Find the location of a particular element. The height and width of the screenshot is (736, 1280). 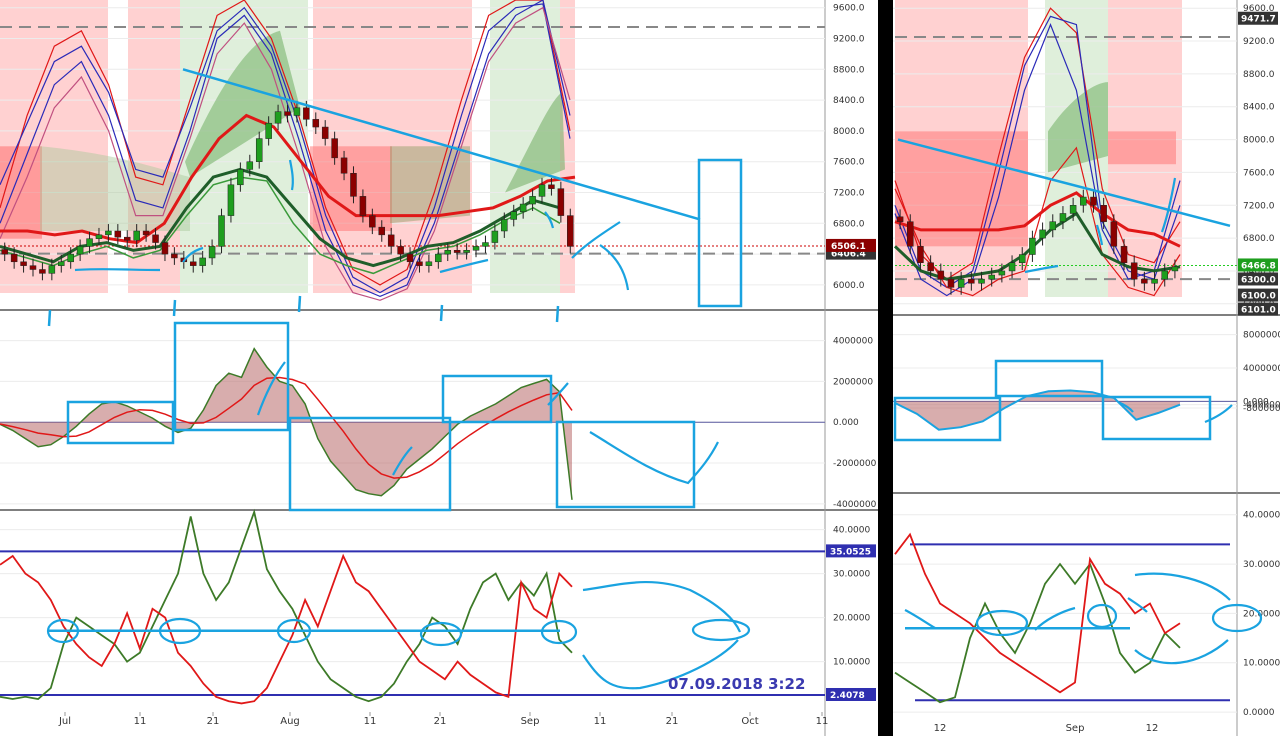

y-tick-label: 7200.0 is located at coordinates (849, 194).